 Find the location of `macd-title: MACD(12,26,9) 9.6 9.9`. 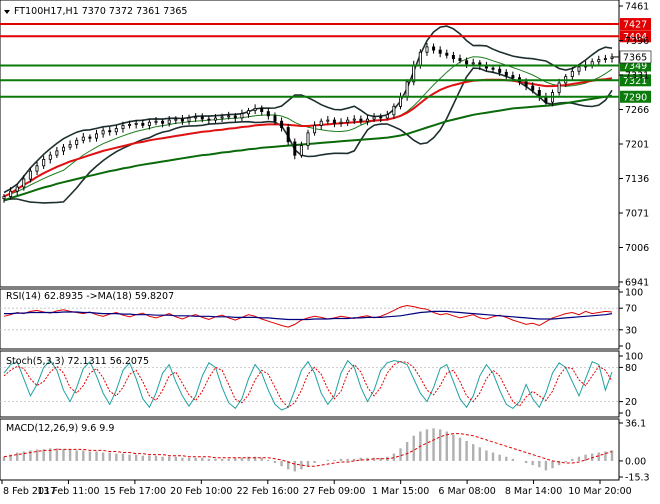

macd-title: MACD(12,26,9) 9.6 9.9 is located at coordinates (60, 428).